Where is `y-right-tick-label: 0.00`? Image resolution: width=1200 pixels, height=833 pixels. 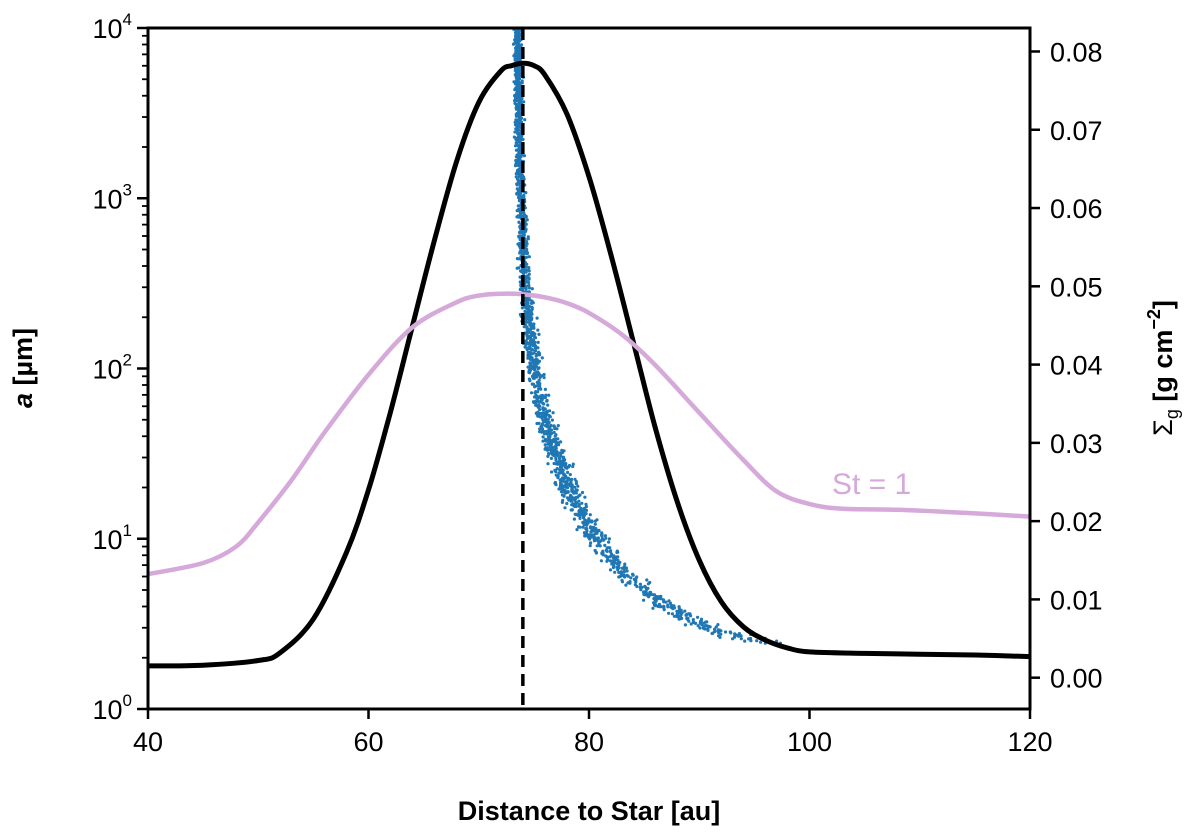
y-right-tick-label: 0.00 is located at coordinates (1076, 679).